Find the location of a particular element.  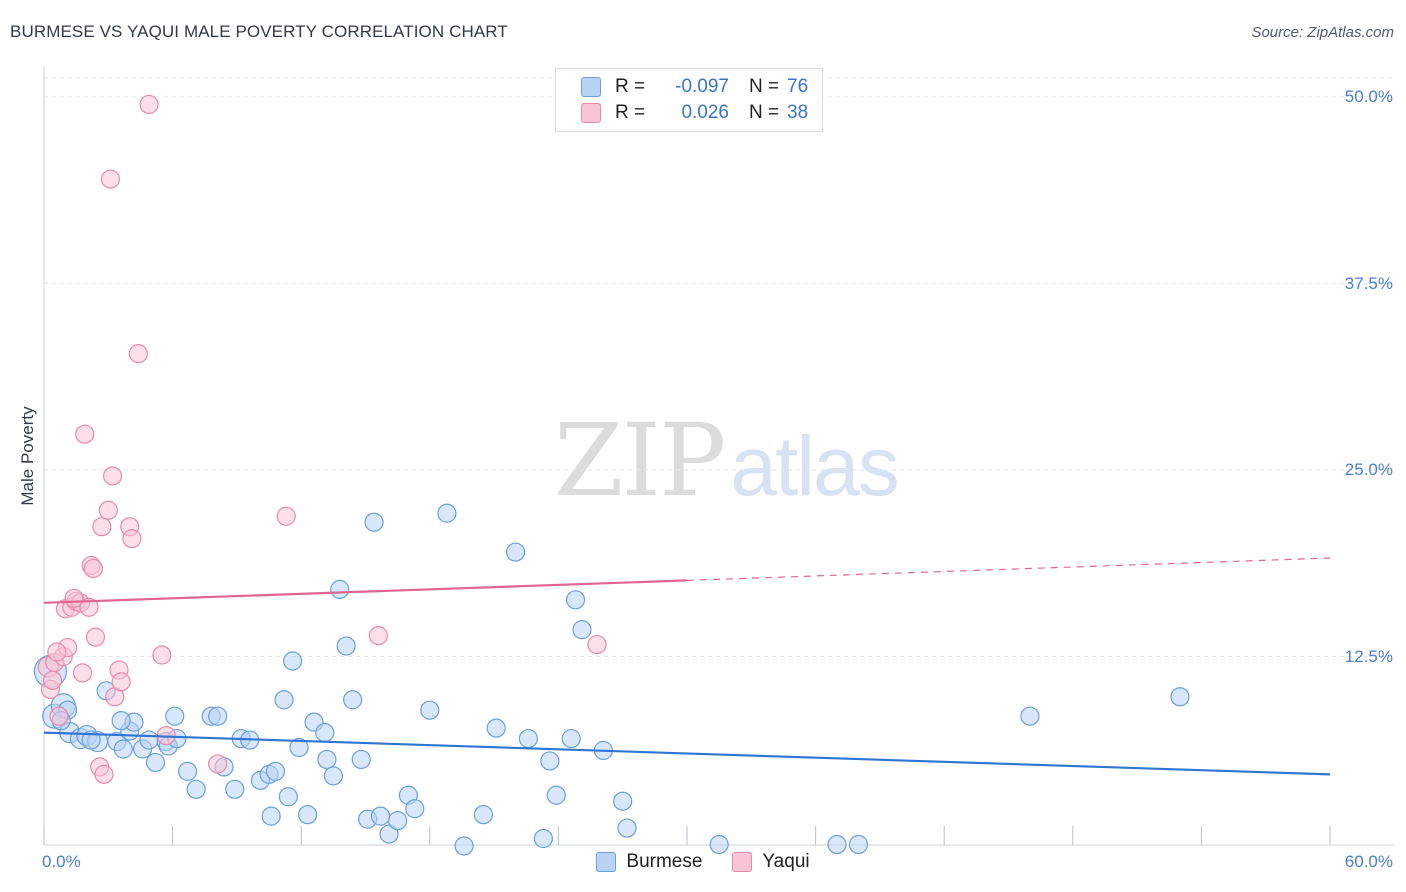

legend-row-yaqui: R = 0.026 N = 38 is located at coordinates (682, 113).